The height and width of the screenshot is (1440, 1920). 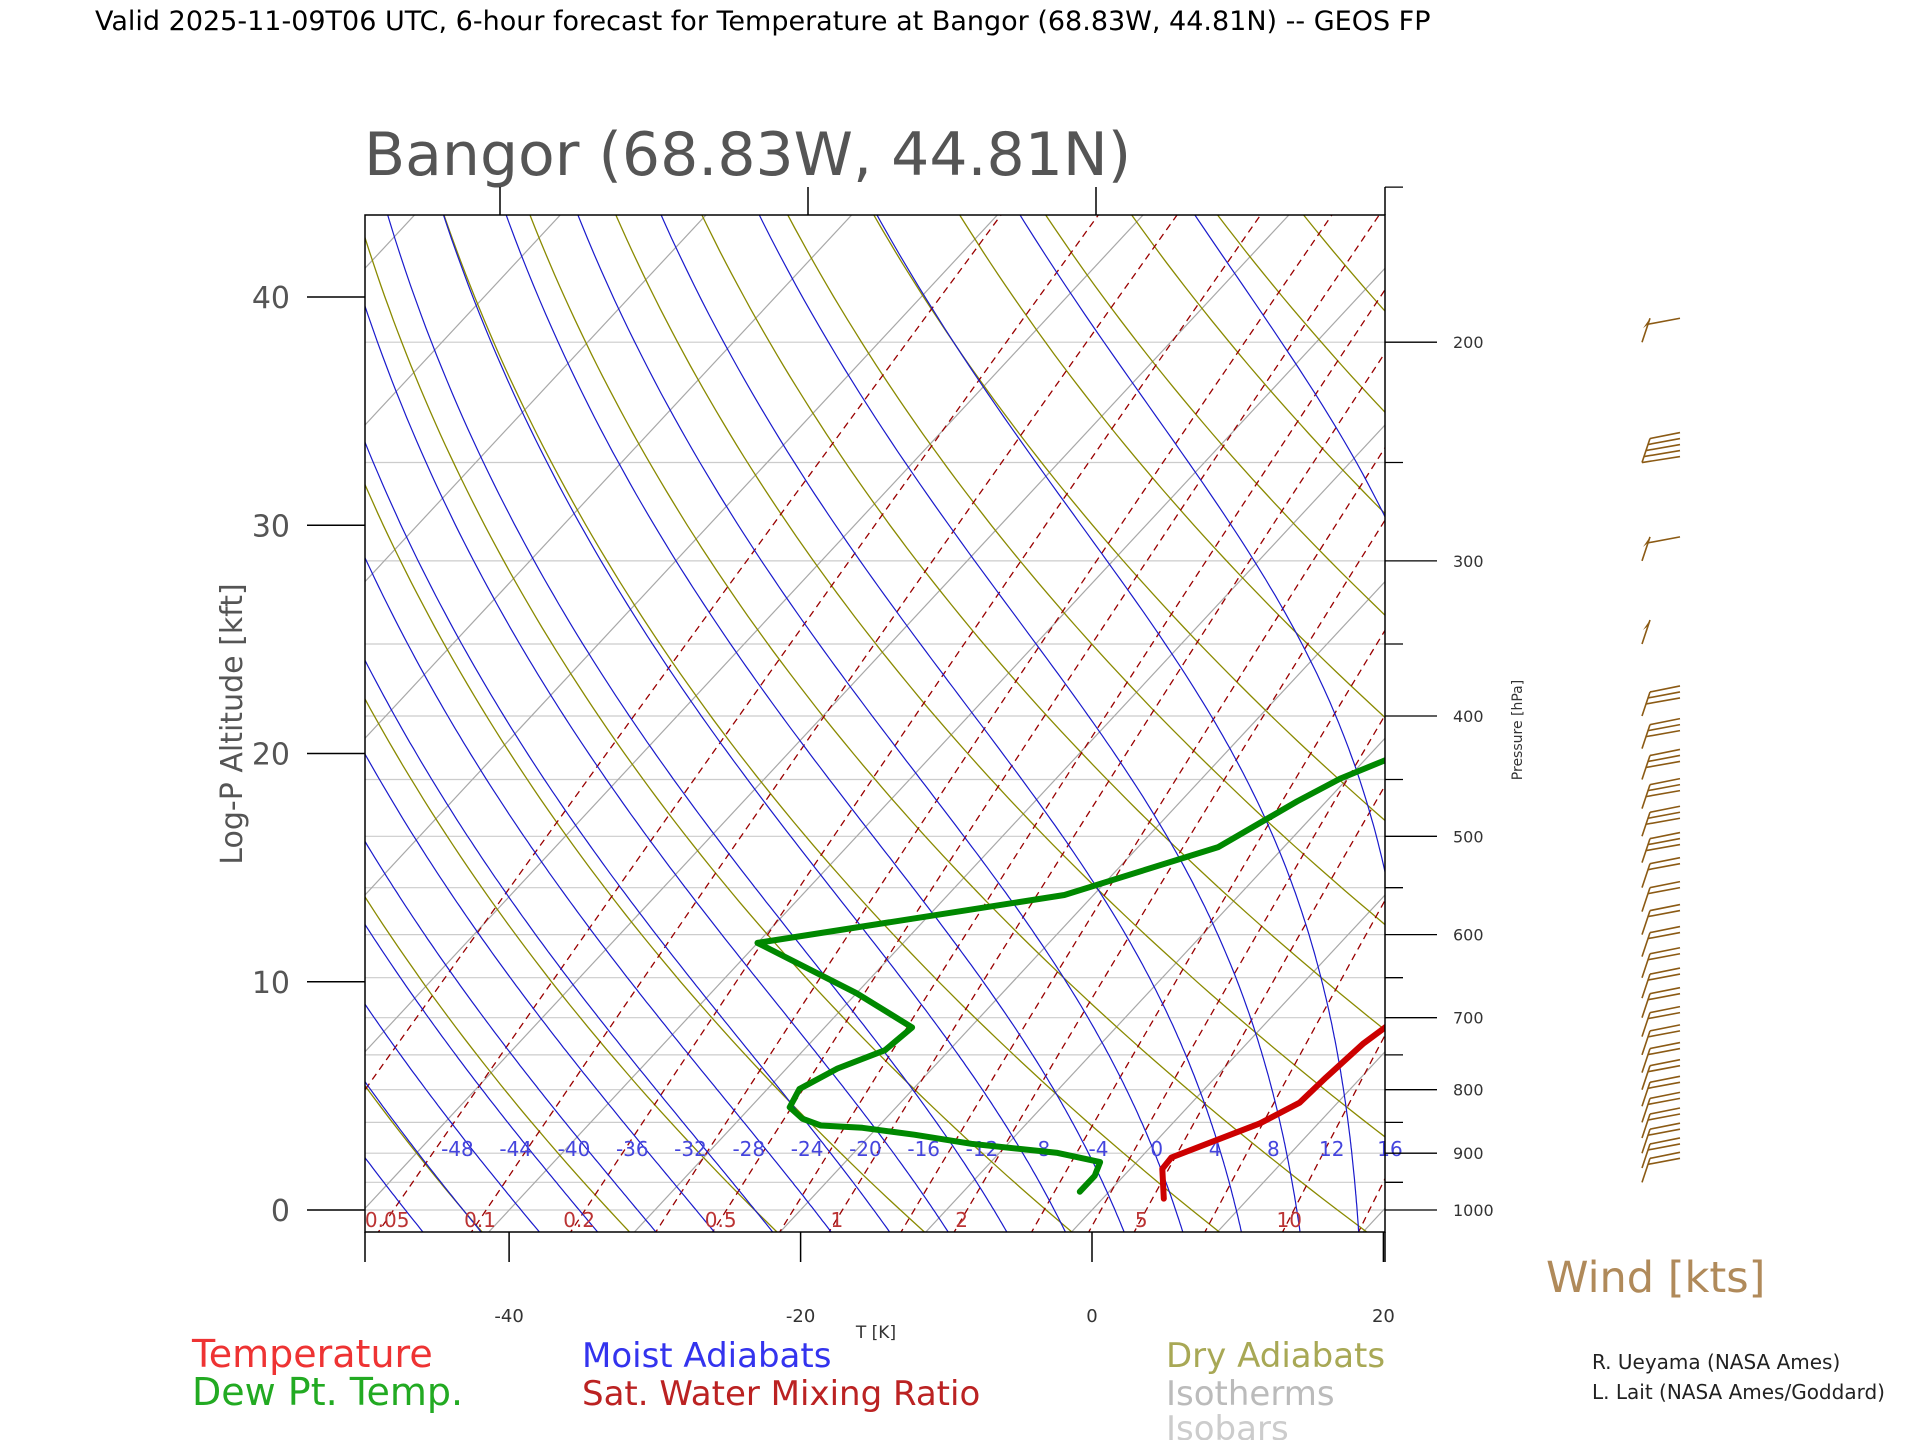 What do you see at coordinates (579, 1220) in the screenshot?
I see `mixing-ratio-label: 0.2` at bounding box center [579, 1220].